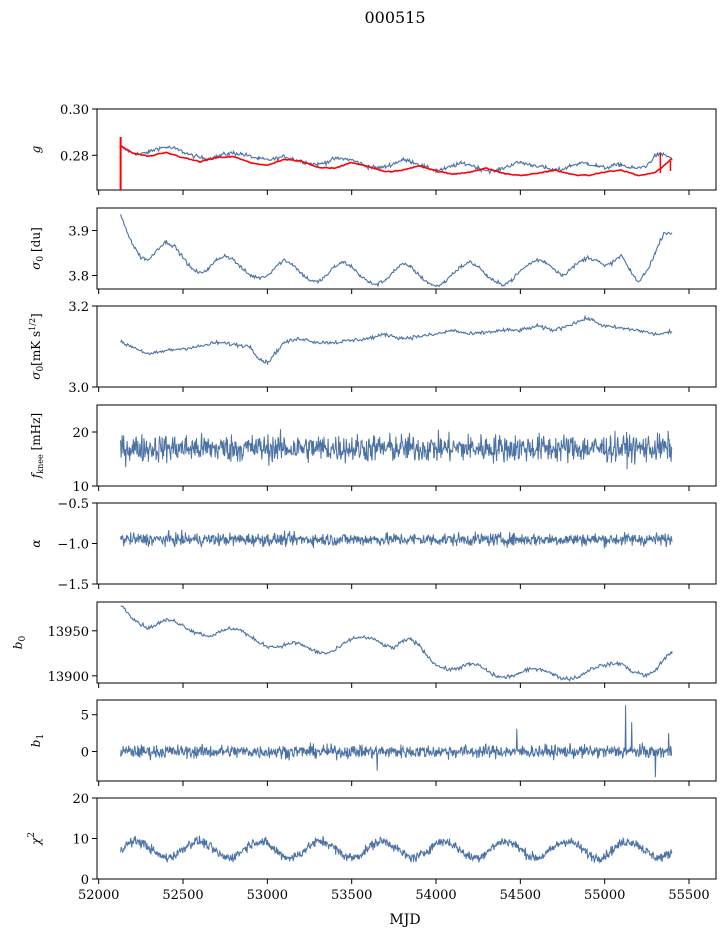 The width and height of the screenshot is (725, 936). I want to click on panel-4: 10 20 fknee [mHz], so click(373, 449).